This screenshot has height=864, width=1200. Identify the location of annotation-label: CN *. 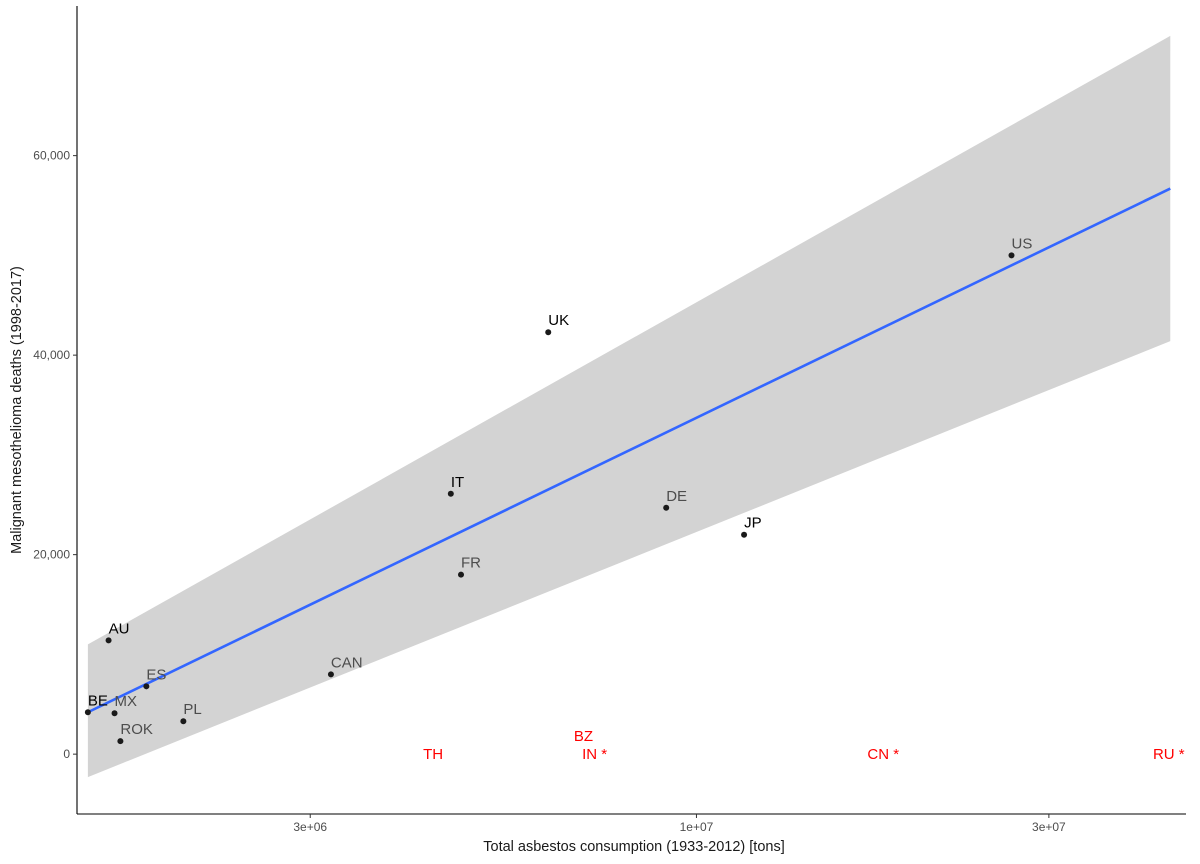
(883, 754).